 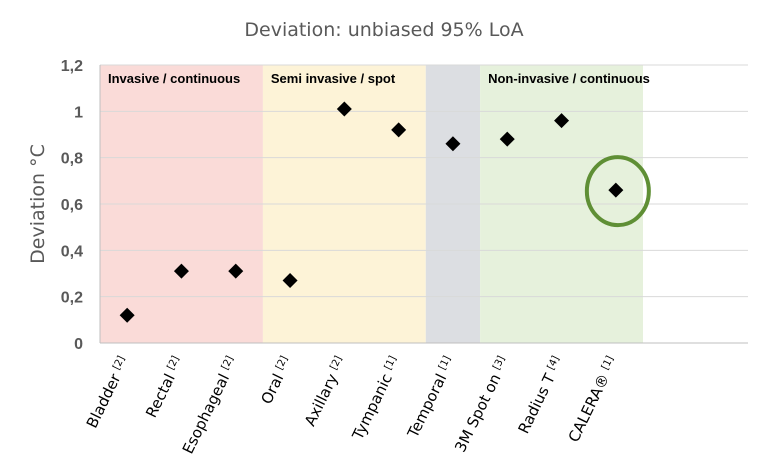 What do you see at coordinates (569, 78) in the screenshot?
I see `region-label: Non-invasive / continuous` at bounding box center [569, 78].